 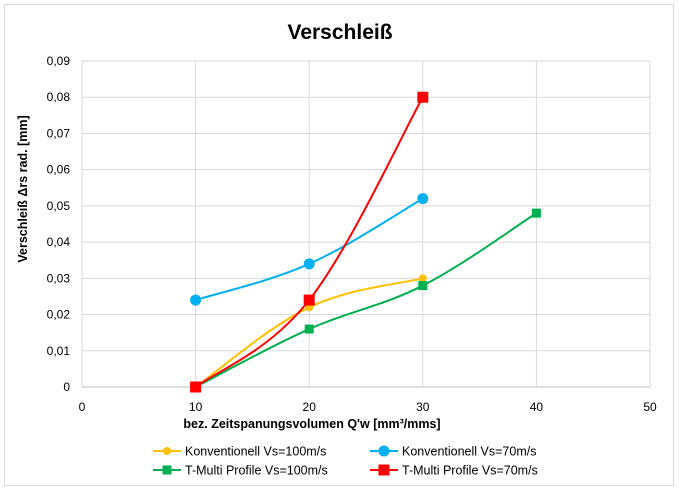 What do you see at coordinates (196, 407) in the screenshot?
I see `x-tick-label: 10` at bounding box center [196, 407].